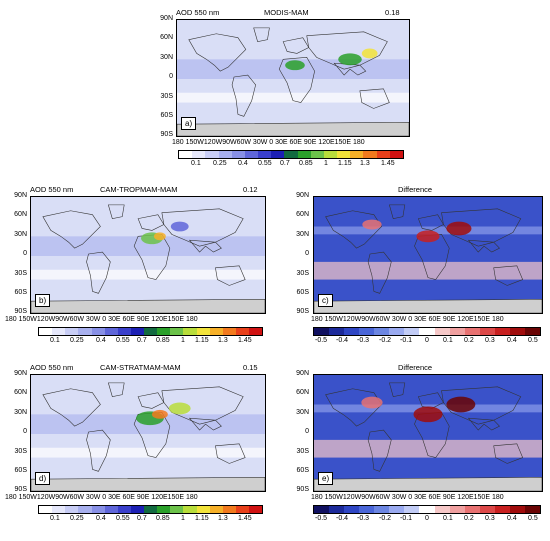 The width and height of the screenshot is (550, 541). Describe the element at coordinates (43, 478) in the screenshot. I see `panel-label: d)` at that location.